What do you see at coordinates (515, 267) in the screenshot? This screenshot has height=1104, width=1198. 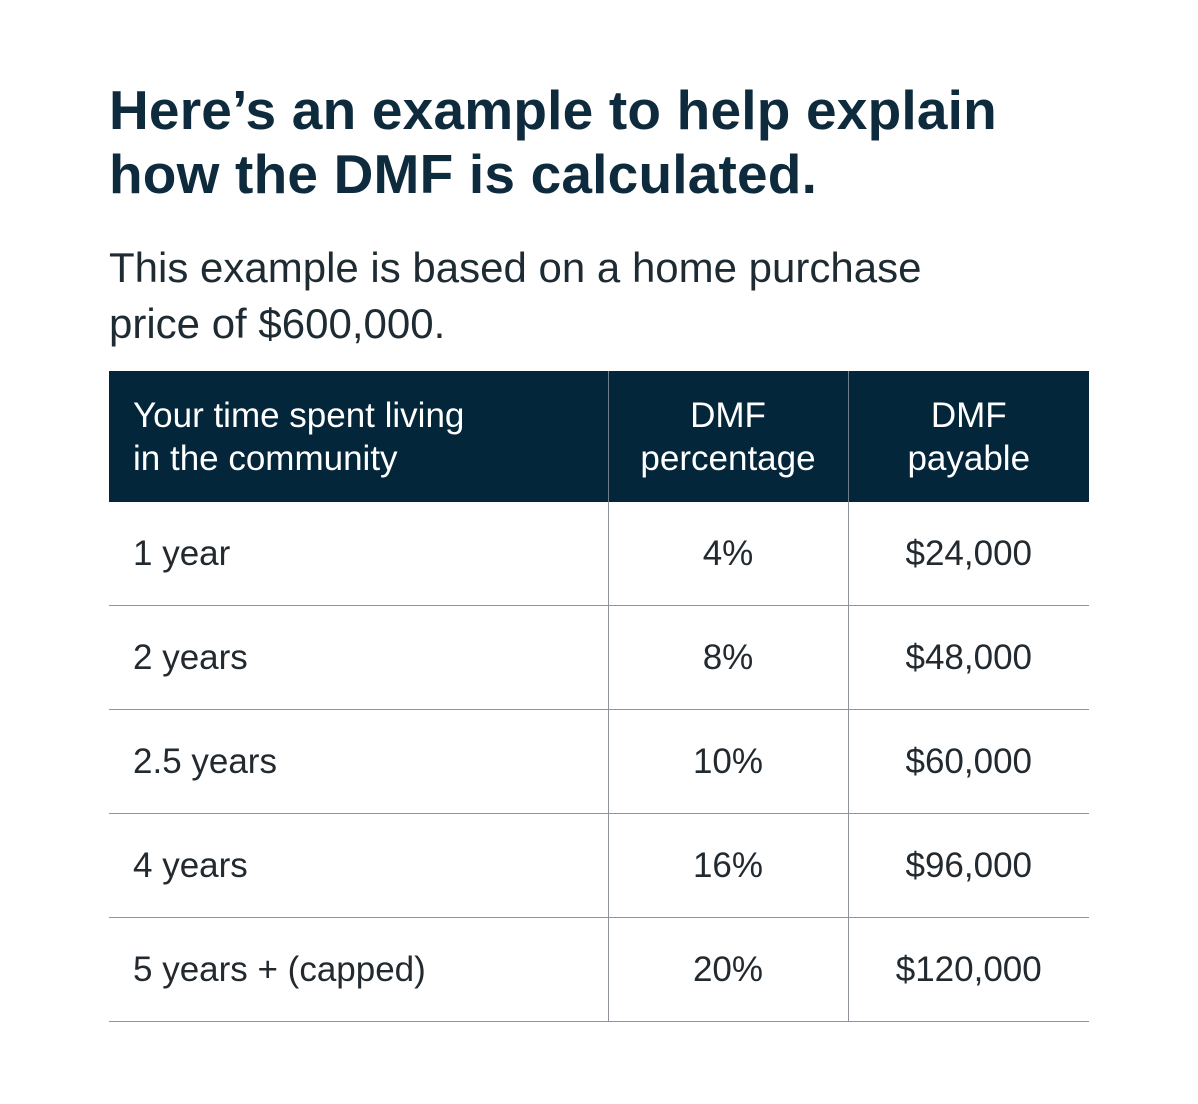 I see `page-subtitle-line-1: This example is based on a home purchase` at bounding box center [515, 267].